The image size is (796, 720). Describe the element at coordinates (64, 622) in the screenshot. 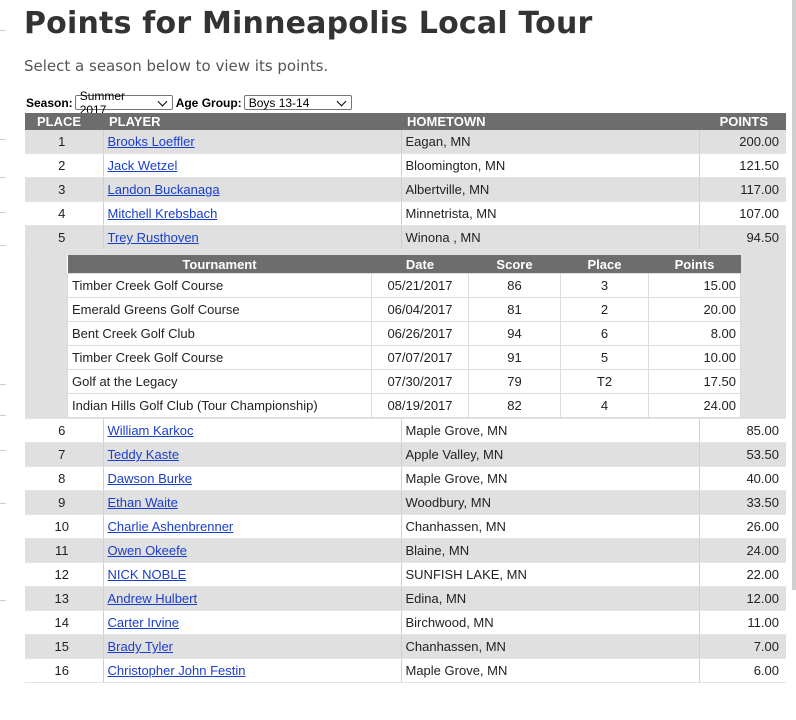

I see `place-cell: 14` at that location.